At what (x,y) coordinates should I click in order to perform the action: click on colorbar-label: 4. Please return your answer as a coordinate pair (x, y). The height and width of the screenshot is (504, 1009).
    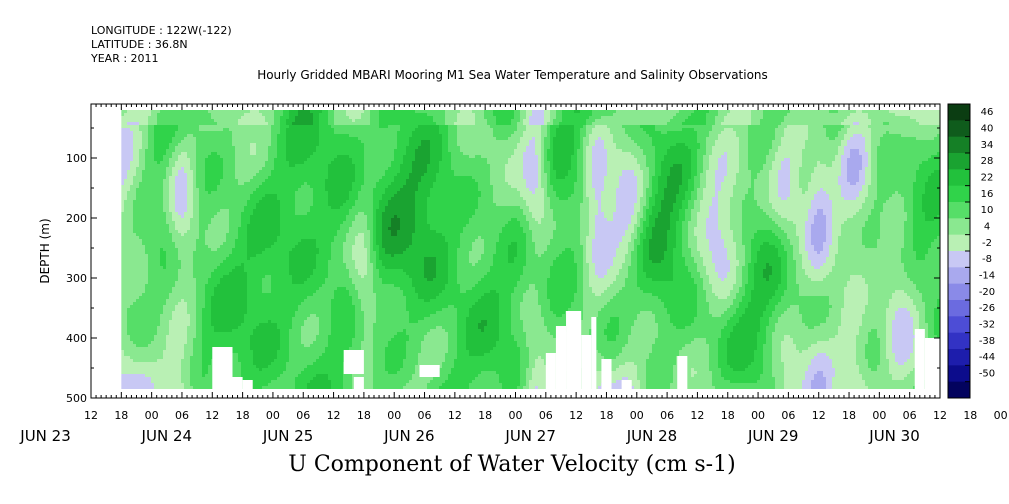
    Looking at the image, I should click on (987, 227).